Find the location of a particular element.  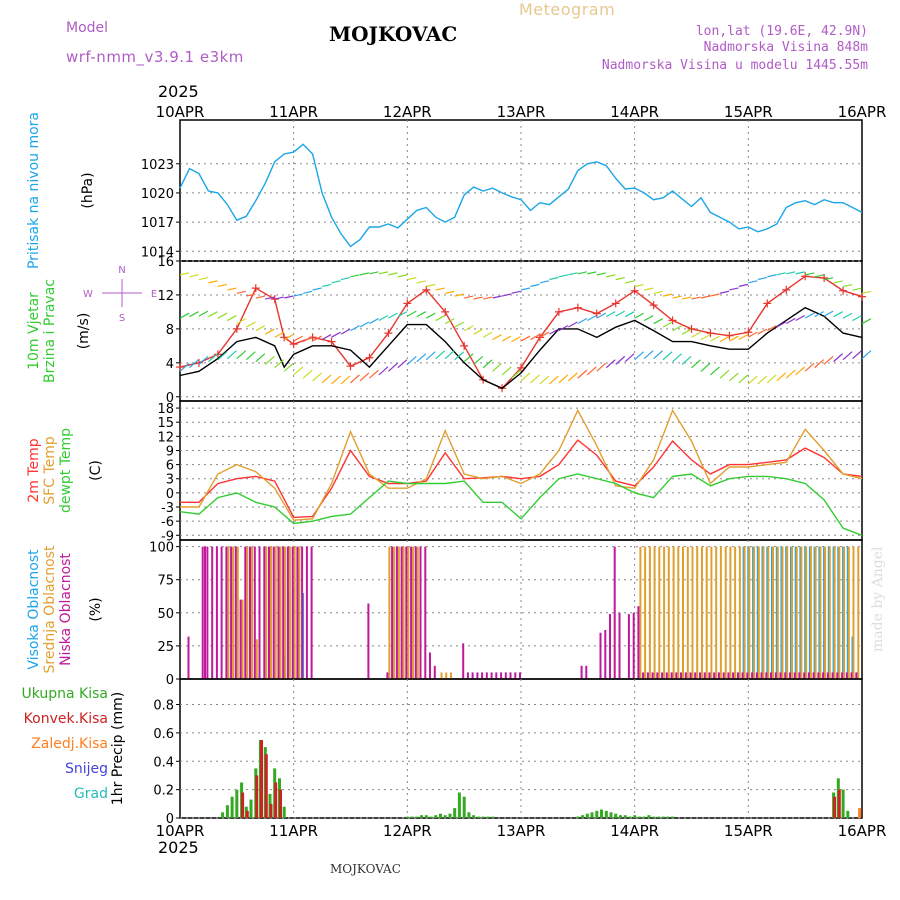

x-tick-label-top: 13APR is located at coordinates (521, 112).